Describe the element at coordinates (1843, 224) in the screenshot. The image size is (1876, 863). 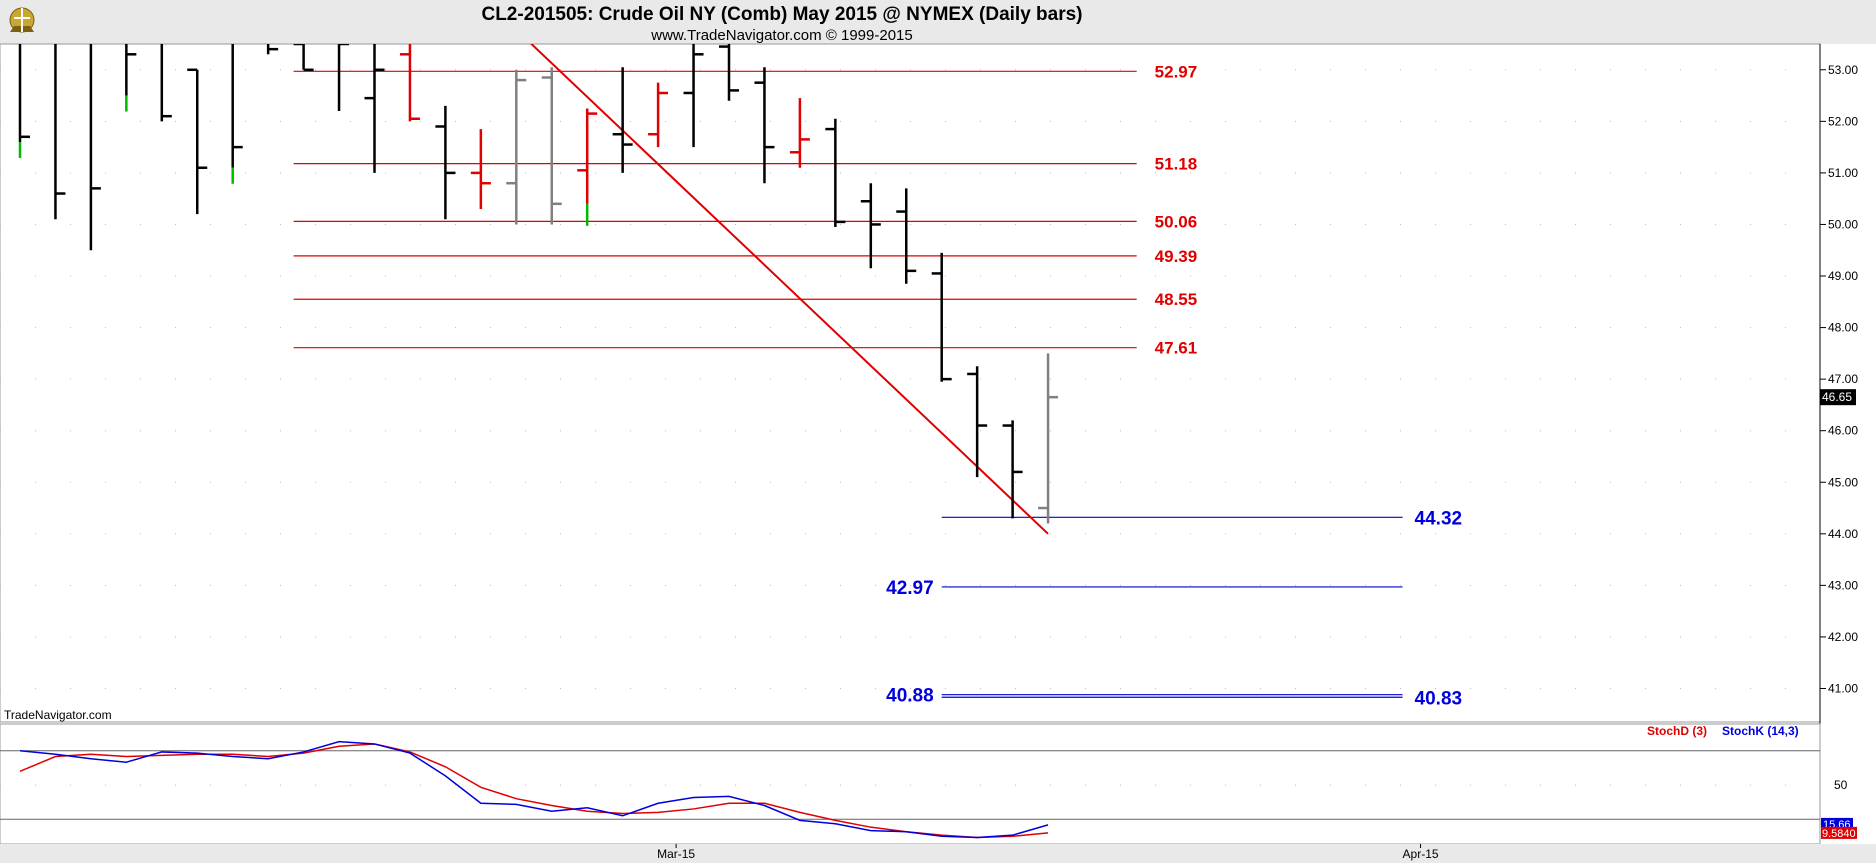
I see `price-tick-label: 50.00` at that location.